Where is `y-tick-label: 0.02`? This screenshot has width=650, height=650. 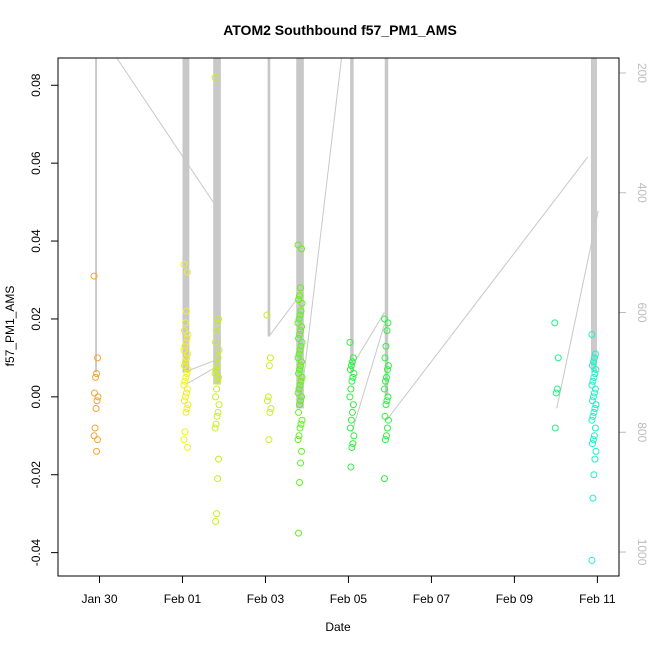
y-tick-label: 0.02 is located at coordinates (36, 319).